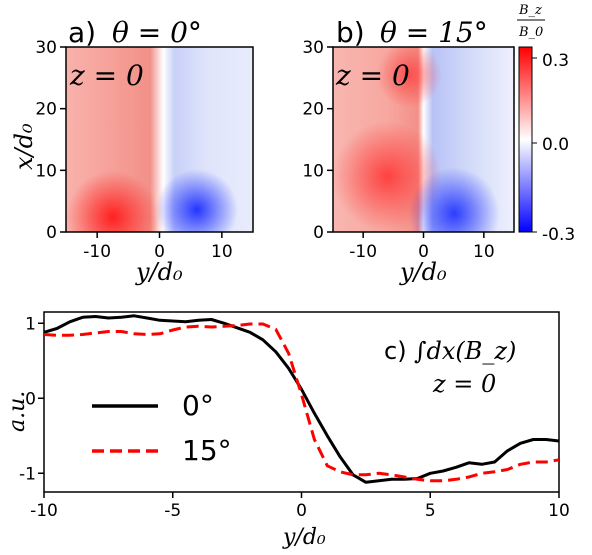 This screenshot has width=592, height=555. What do you see at coordinates (207, 450) in the screenshot?
I see `legend-label-15deg: 15°` at bounding box center [207, 450].